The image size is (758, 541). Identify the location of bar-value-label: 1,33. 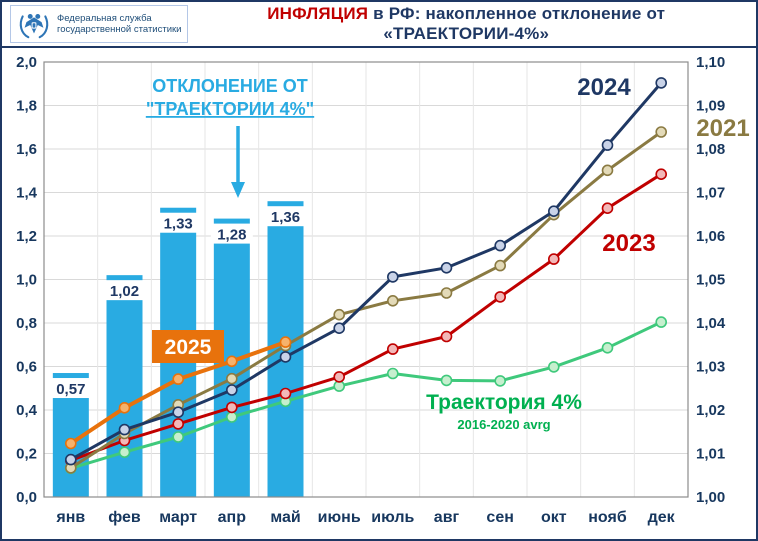
(178, 224).